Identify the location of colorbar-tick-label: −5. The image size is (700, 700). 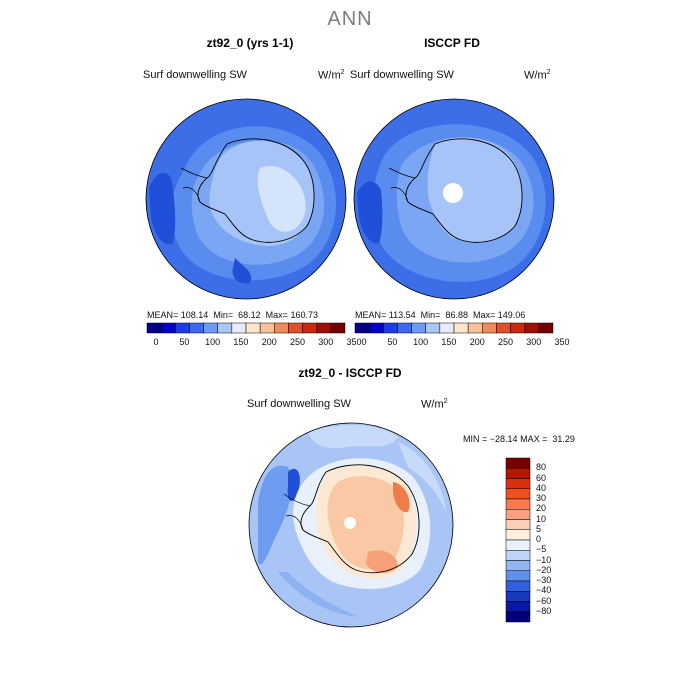
(541, 549).